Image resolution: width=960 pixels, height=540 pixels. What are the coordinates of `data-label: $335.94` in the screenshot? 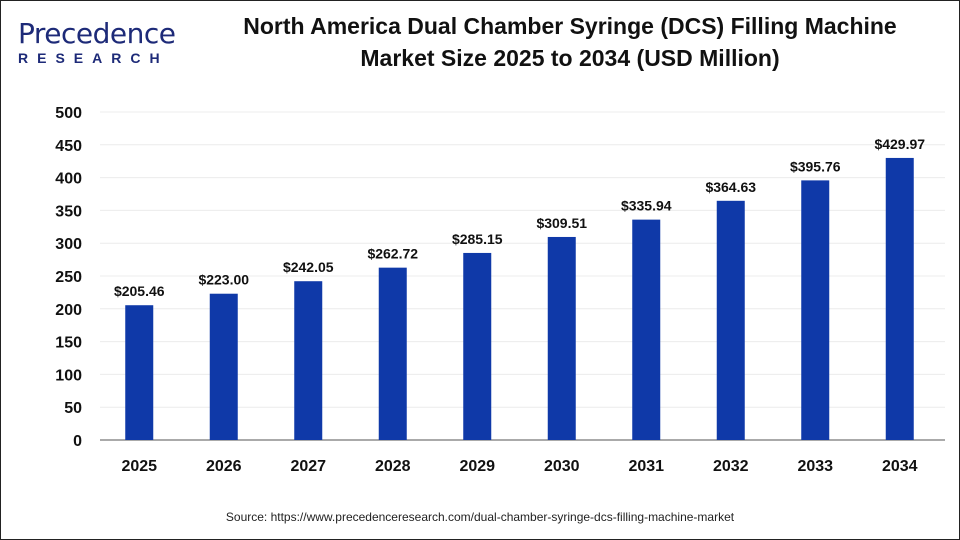 It's located at (646, 206).